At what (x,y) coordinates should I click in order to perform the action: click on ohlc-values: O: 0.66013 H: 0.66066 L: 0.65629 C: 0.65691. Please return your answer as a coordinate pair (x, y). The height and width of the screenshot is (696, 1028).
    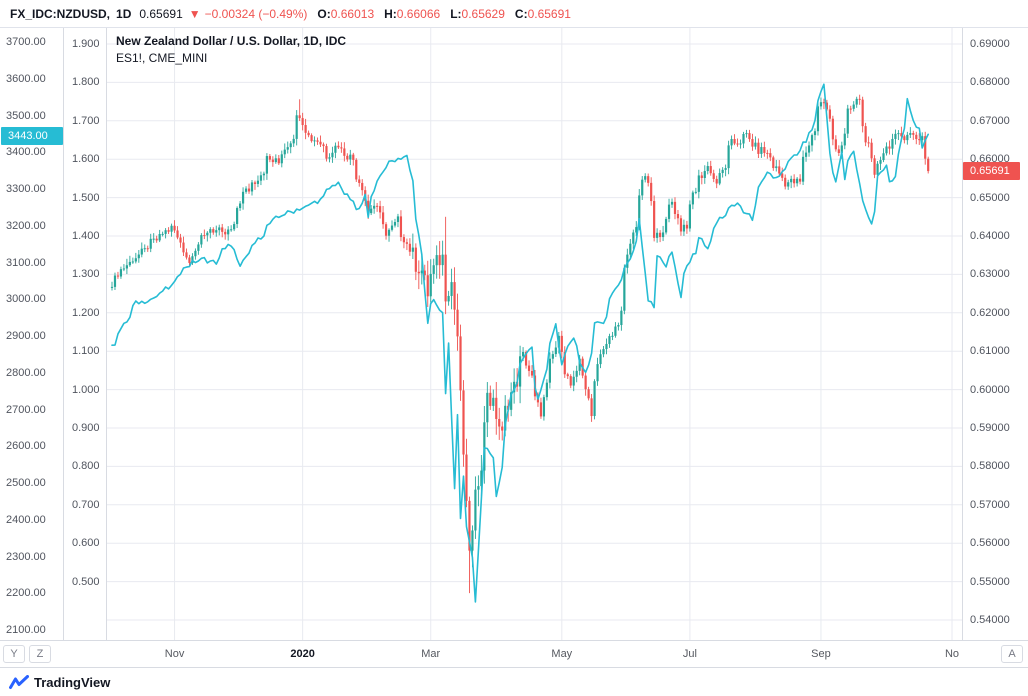
    Looking at the image, I should click on (444, 14).